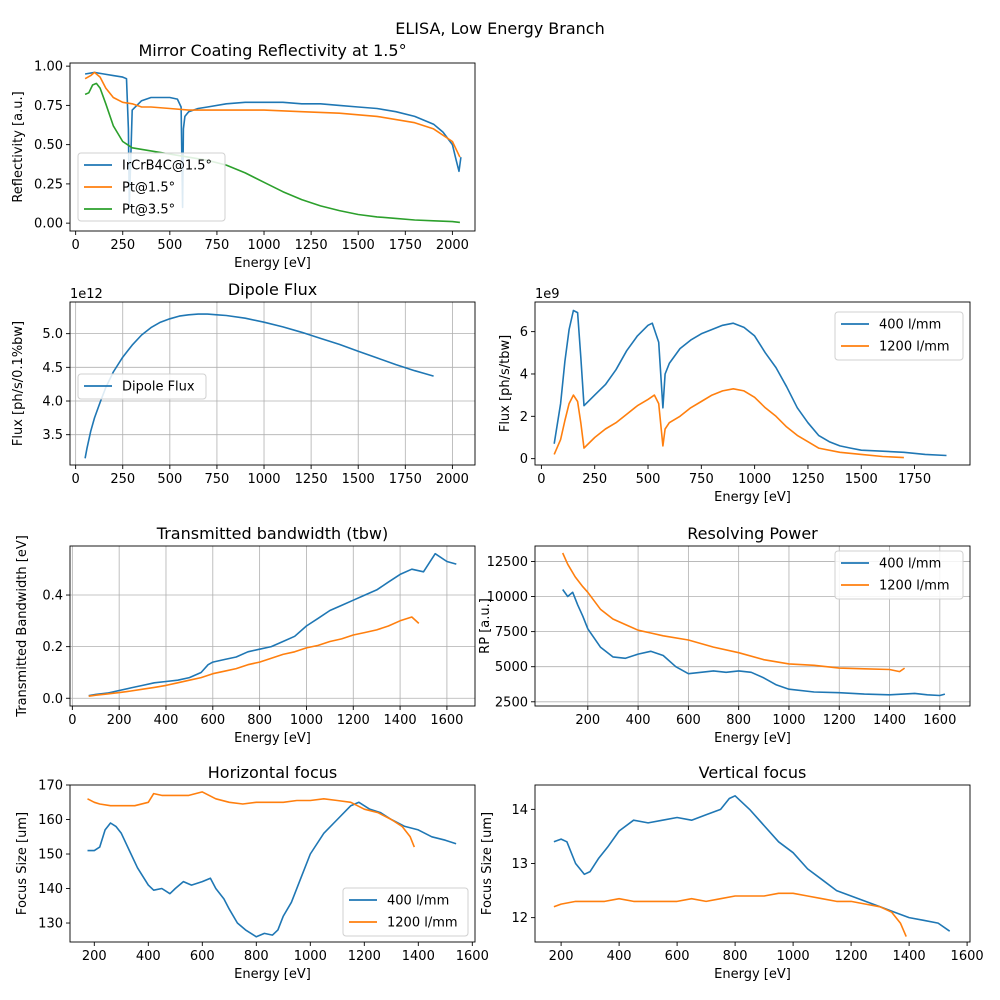 The width and height of the screenshot is (1000, 1000). Describe the element at coordinates (519, 918) in the screenshot. I see `y-tick-label: 12` at that location.